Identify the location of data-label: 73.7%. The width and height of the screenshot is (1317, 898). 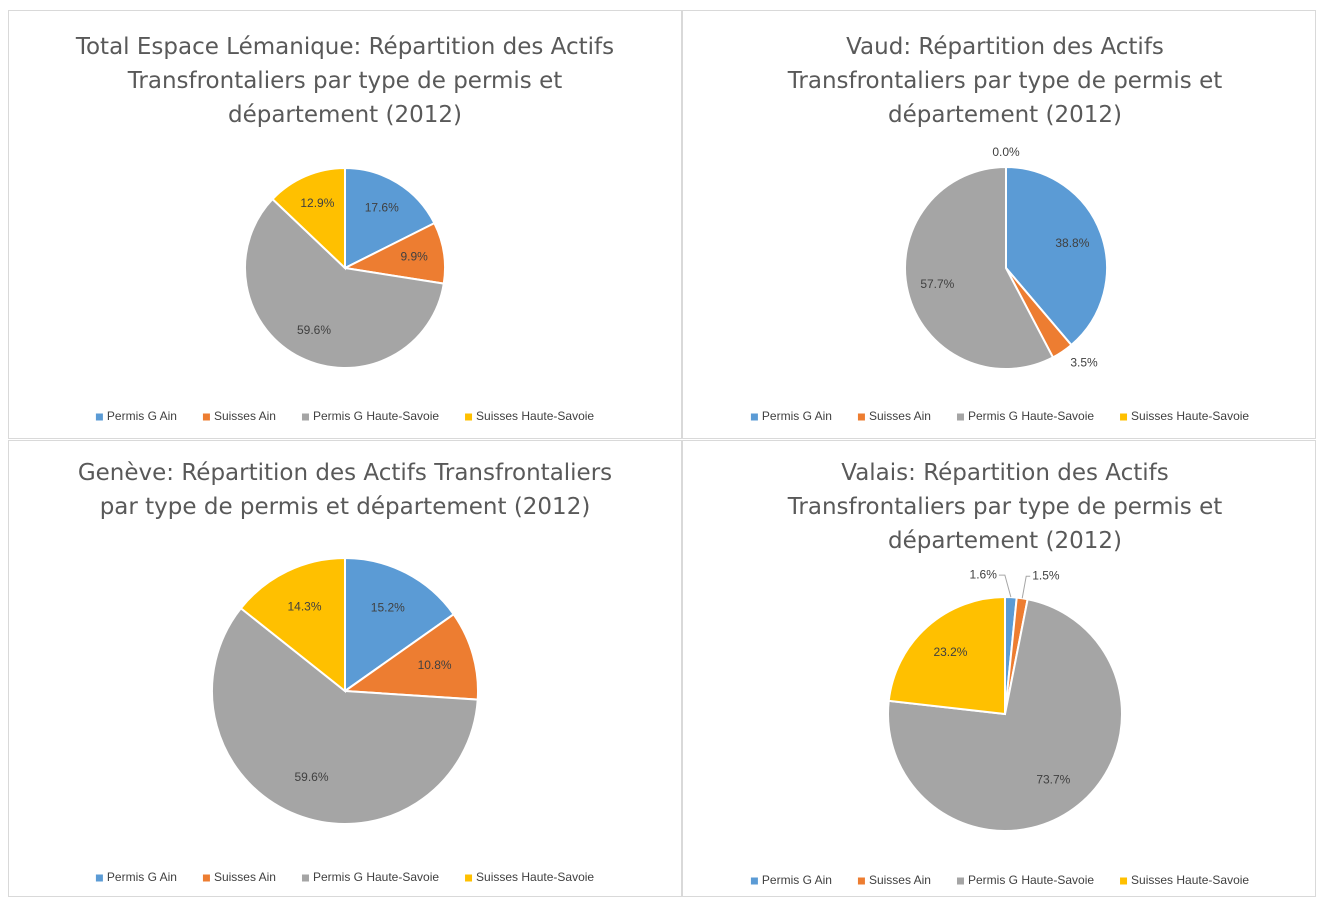
(1053, 779).